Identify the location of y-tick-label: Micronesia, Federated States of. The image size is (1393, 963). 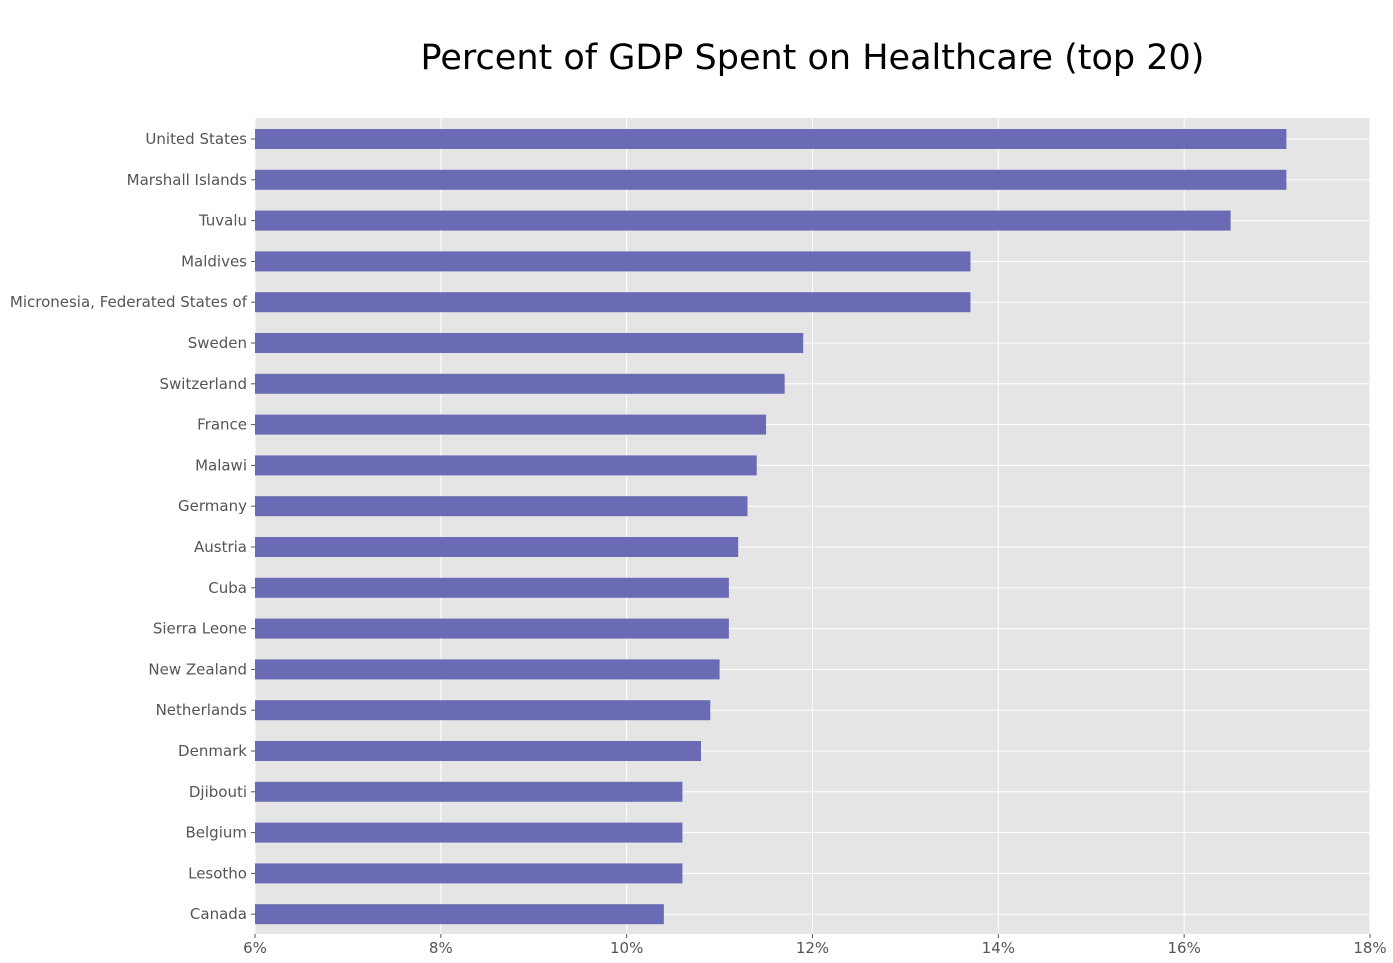
(129, 302).